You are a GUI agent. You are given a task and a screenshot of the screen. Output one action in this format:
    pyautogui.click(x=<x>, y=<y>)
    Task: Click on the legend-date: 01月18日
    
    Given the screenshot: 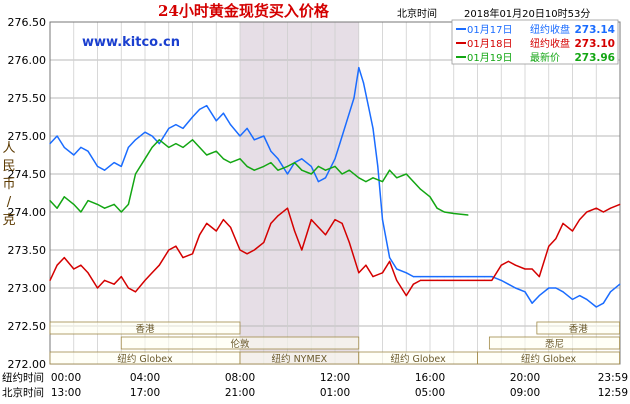 What is the action you would take?
    pyautogui.click(x=489, y=44)
    